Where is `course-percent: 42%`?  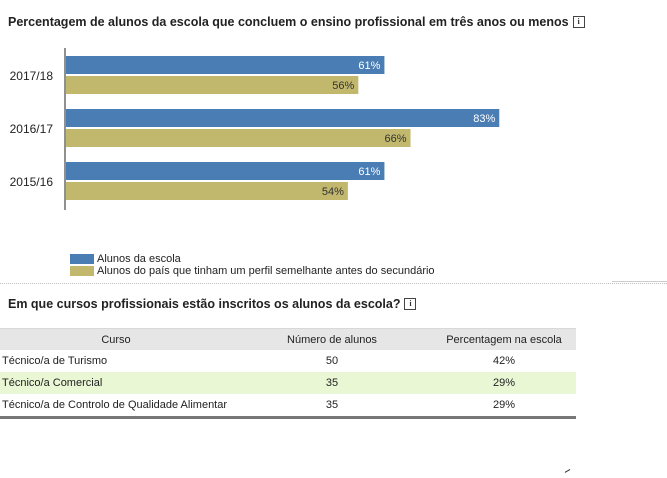
course-percent: 42% is located at coordinates (504, 361).